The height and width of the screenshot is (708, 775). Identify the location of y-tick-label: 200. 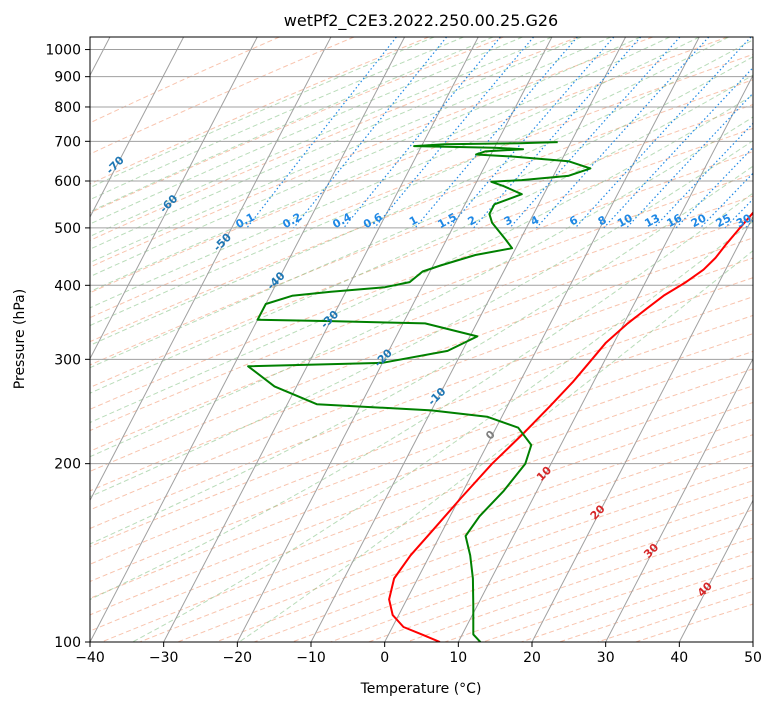
(67, 465).